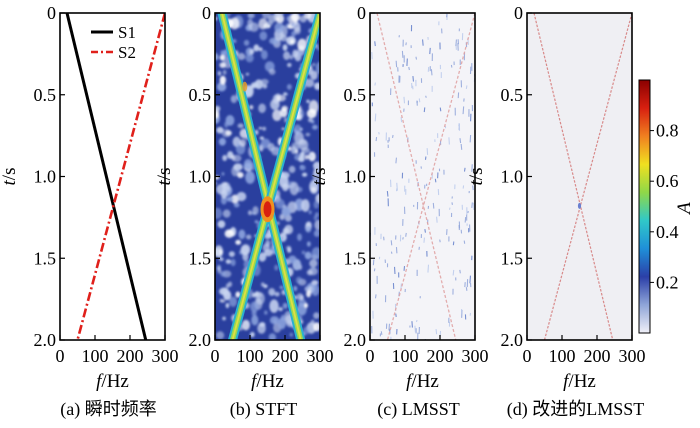  What do you see at coordinates (113, 42) in the screenshot?
I see `legend: S1 S2` at bounding box center [113, 42].